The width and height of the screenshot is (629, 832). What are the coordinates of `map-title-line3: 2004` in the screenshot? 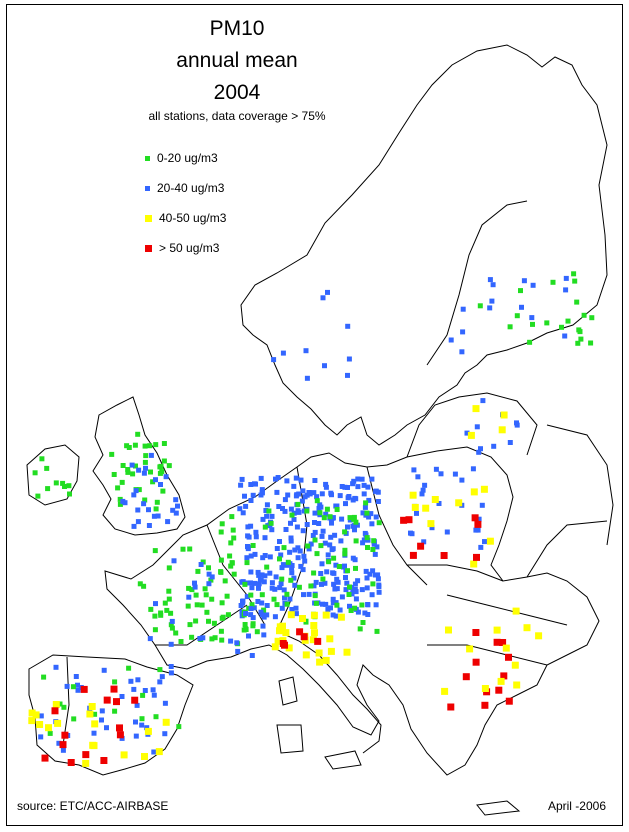 It's located at (237, 92).